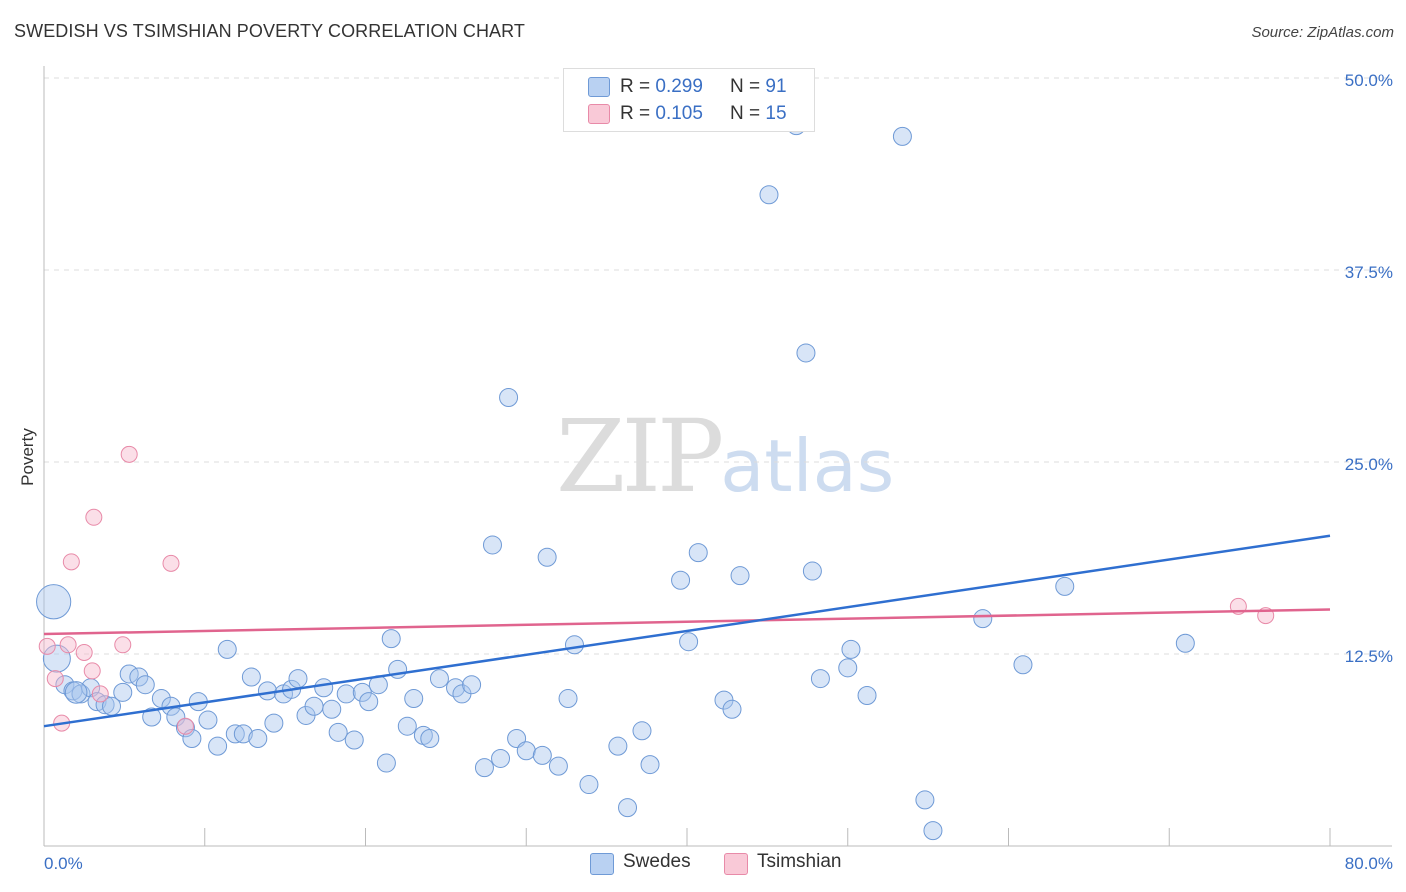 The width and height of the screenshot is (1406, 892). I want to click on swedes-n-value: 91, so click(776, 86).